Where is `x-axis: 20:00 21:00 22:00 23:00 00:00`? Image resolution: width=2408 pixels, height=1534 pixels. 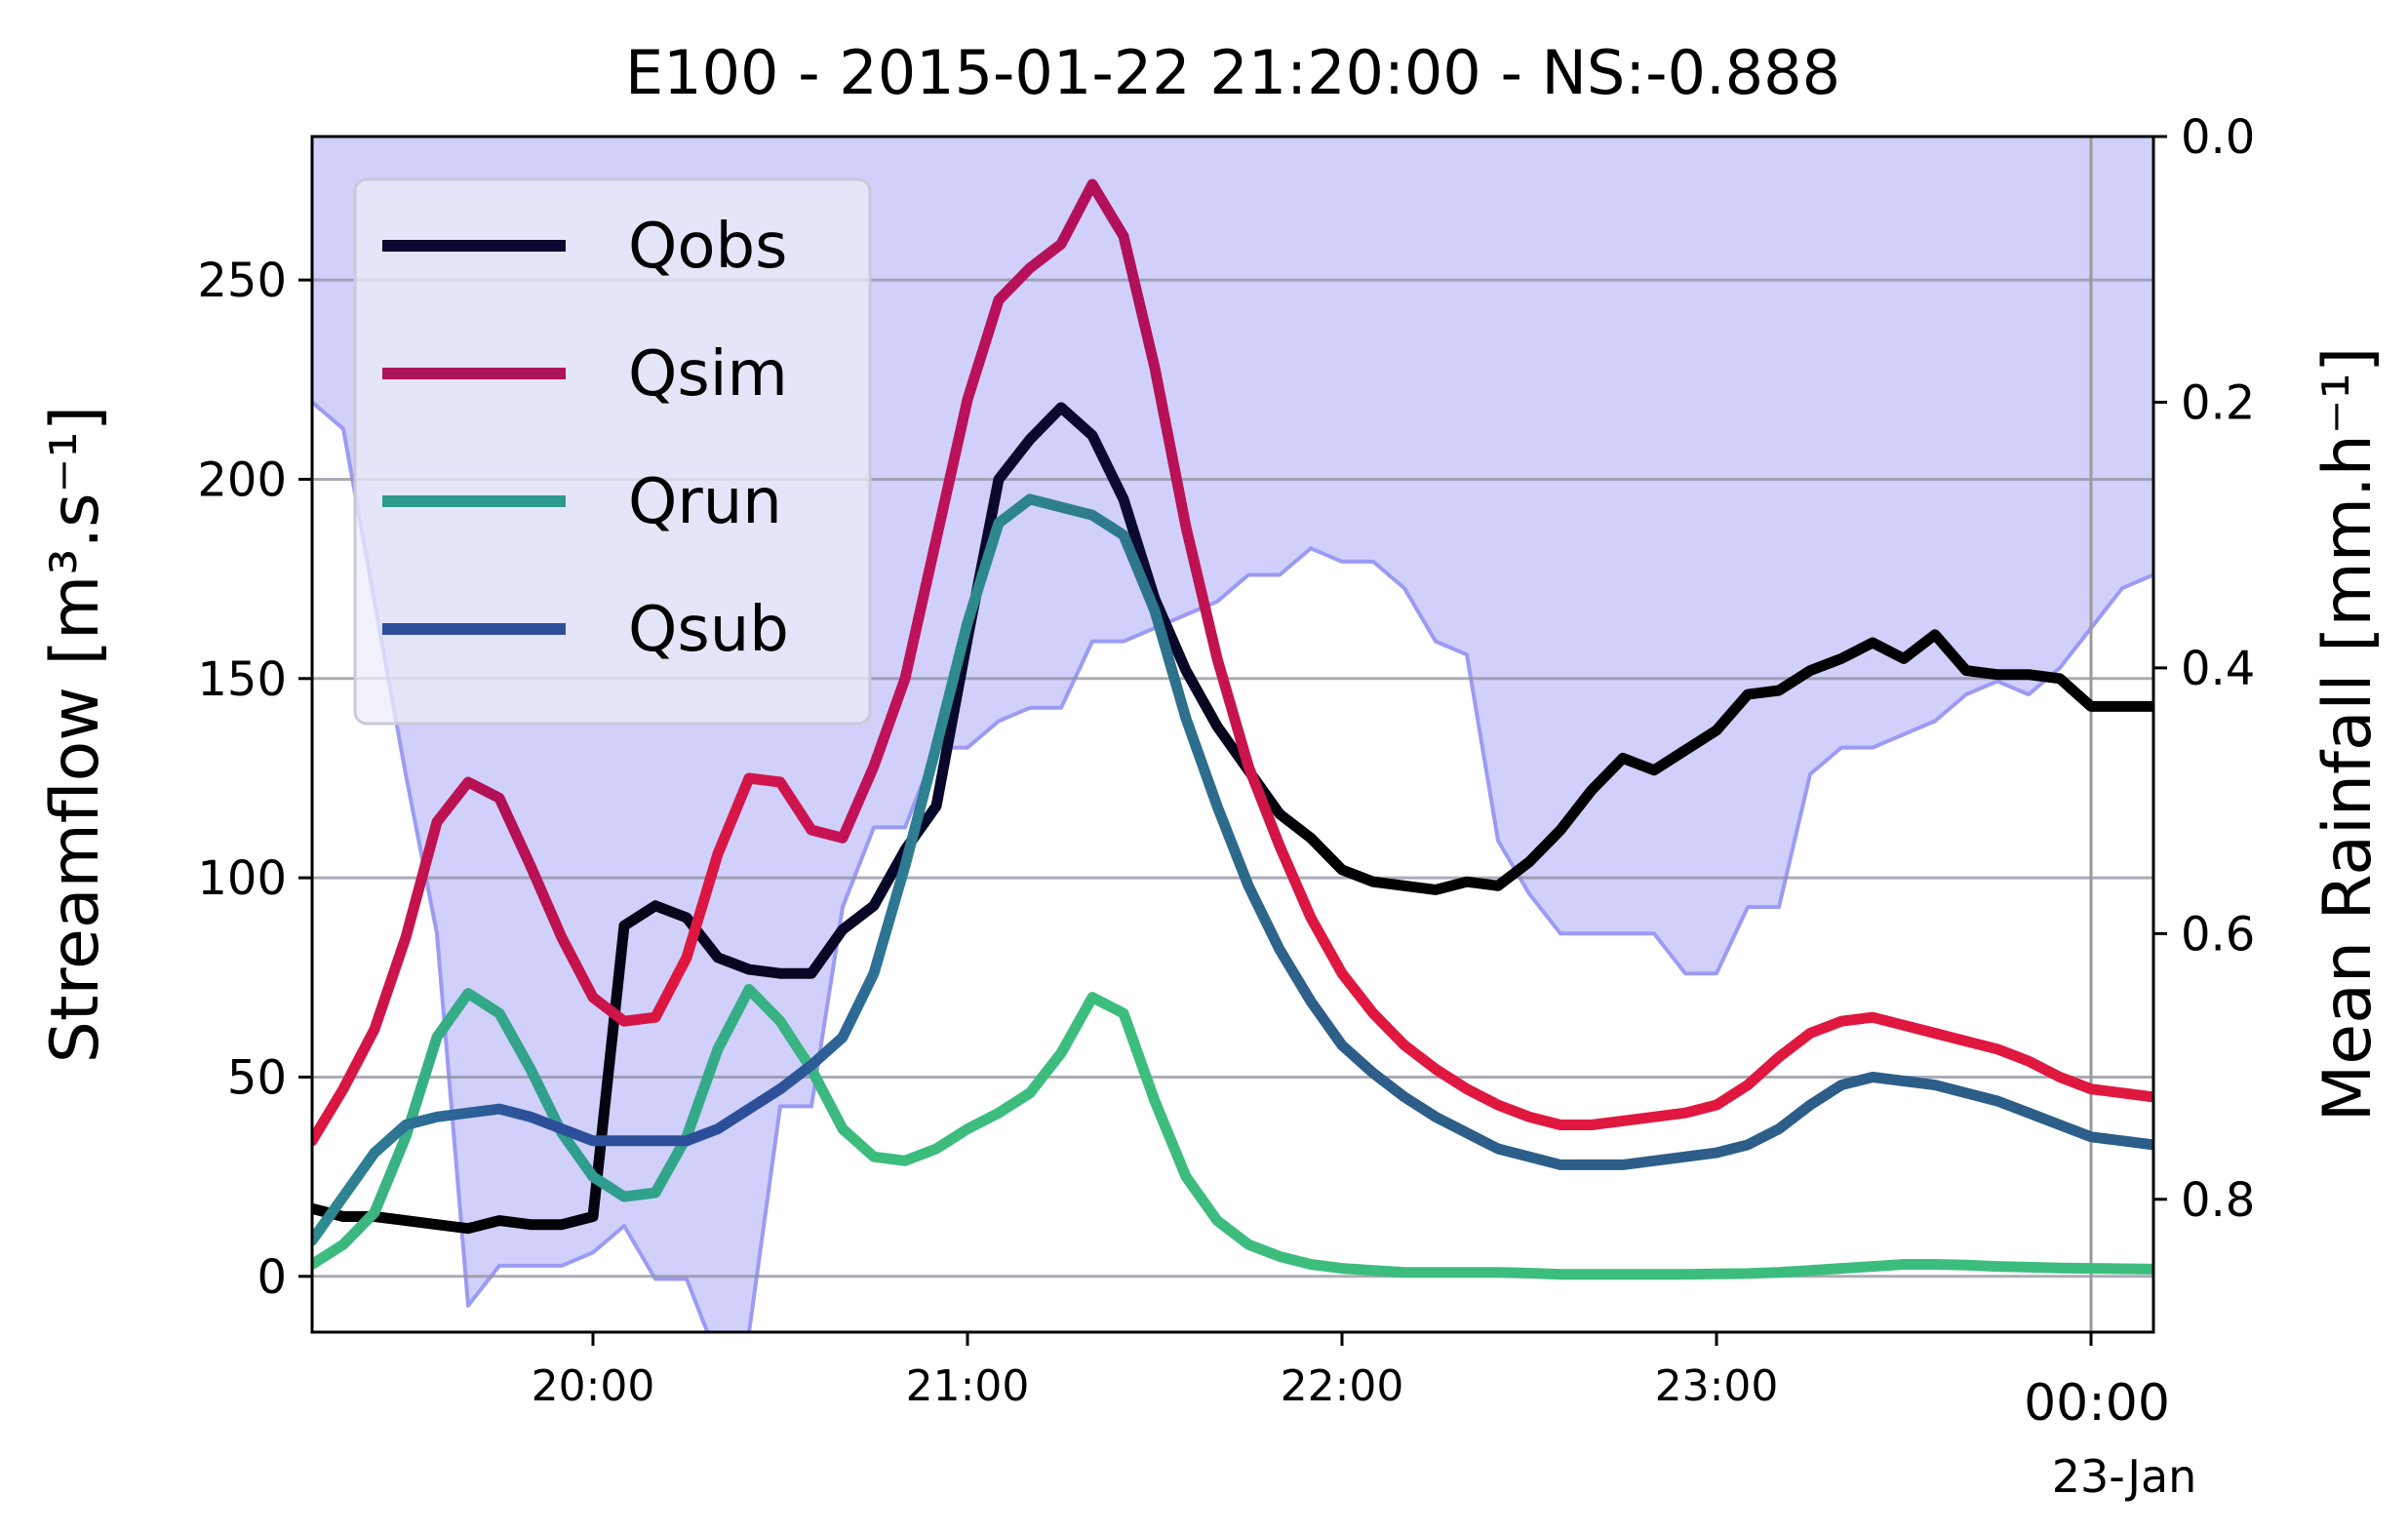
x-axis: 20:00 21:00 22:00 23:00 00:00 is located at coordinates (1351, 1382).